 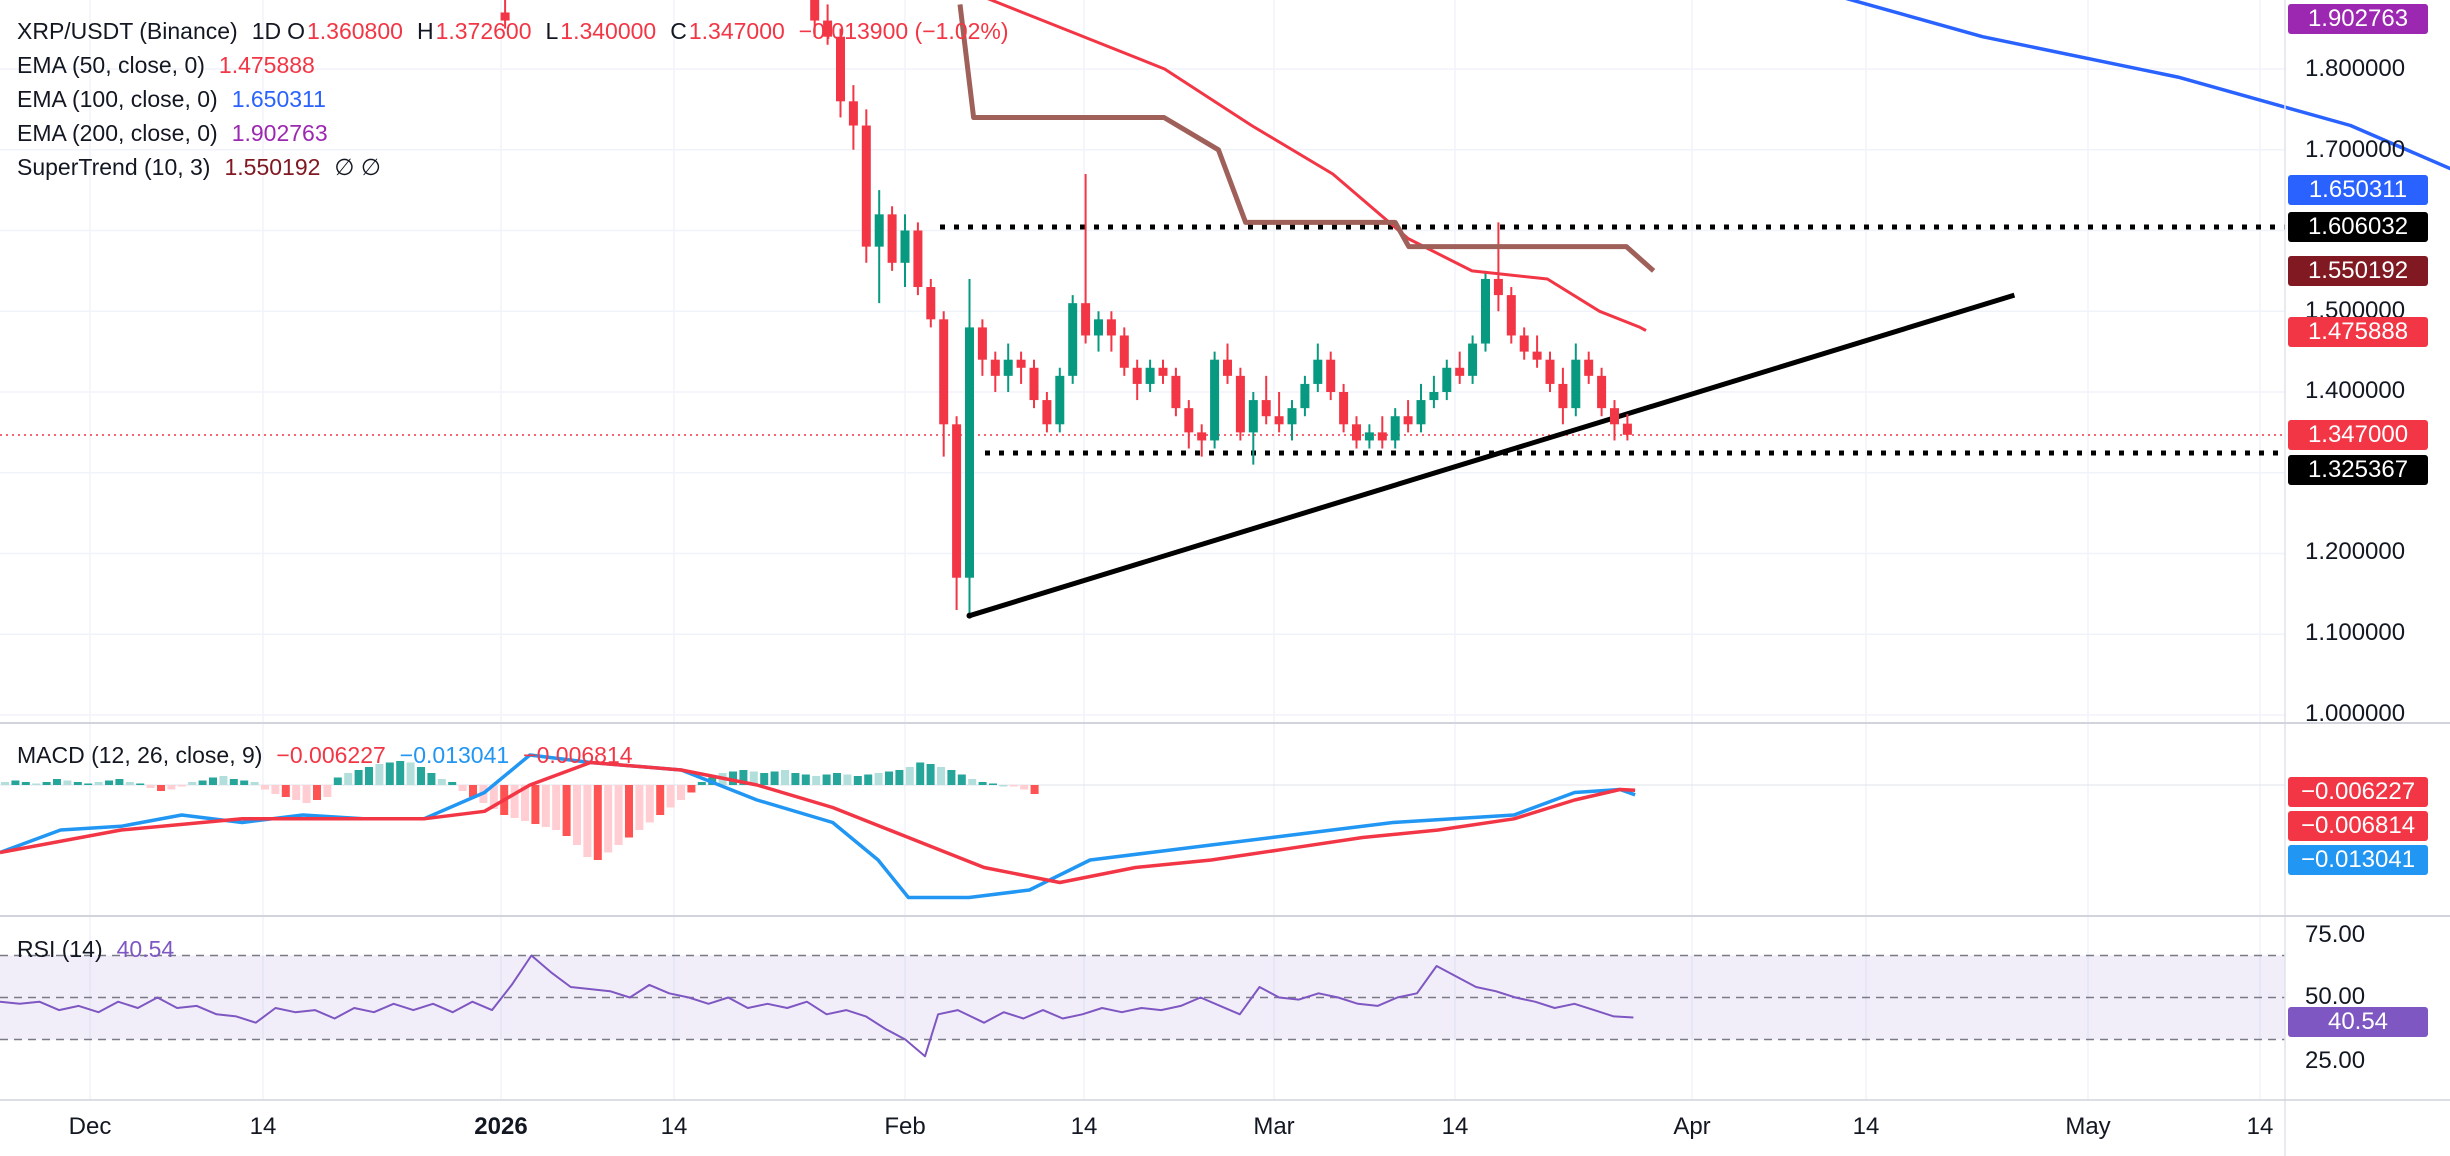 I want to click on macd-line-tag: −0.013041, so click(x=2358, y=860).